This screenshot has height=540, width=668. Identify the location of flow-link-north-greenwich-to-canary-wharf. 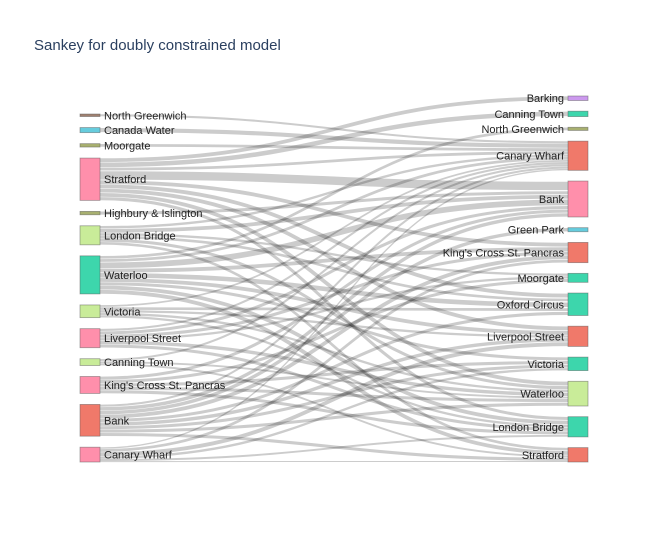
(334, 129).